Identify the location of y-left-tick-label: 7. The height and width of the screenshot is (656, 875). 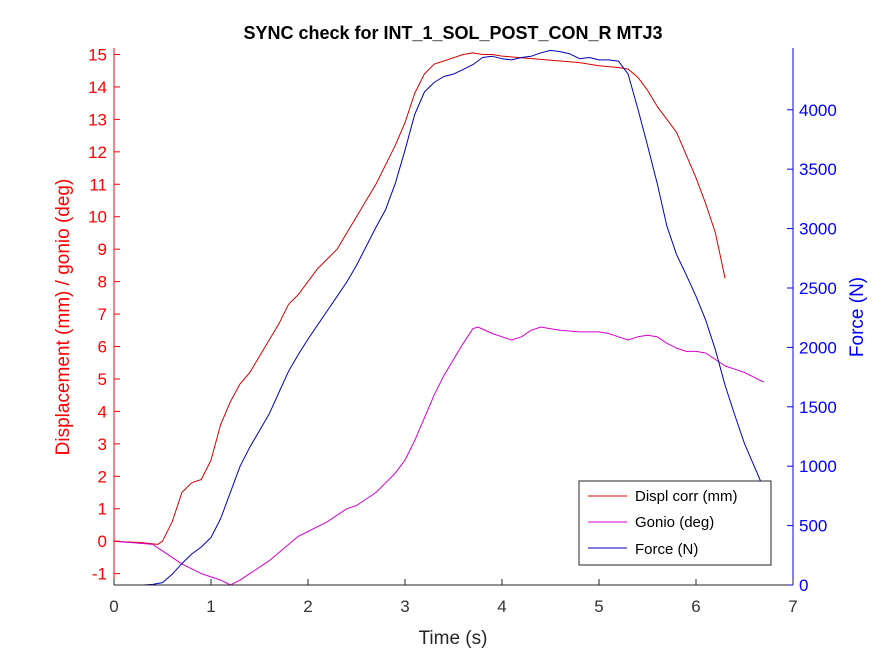
(102, 314).